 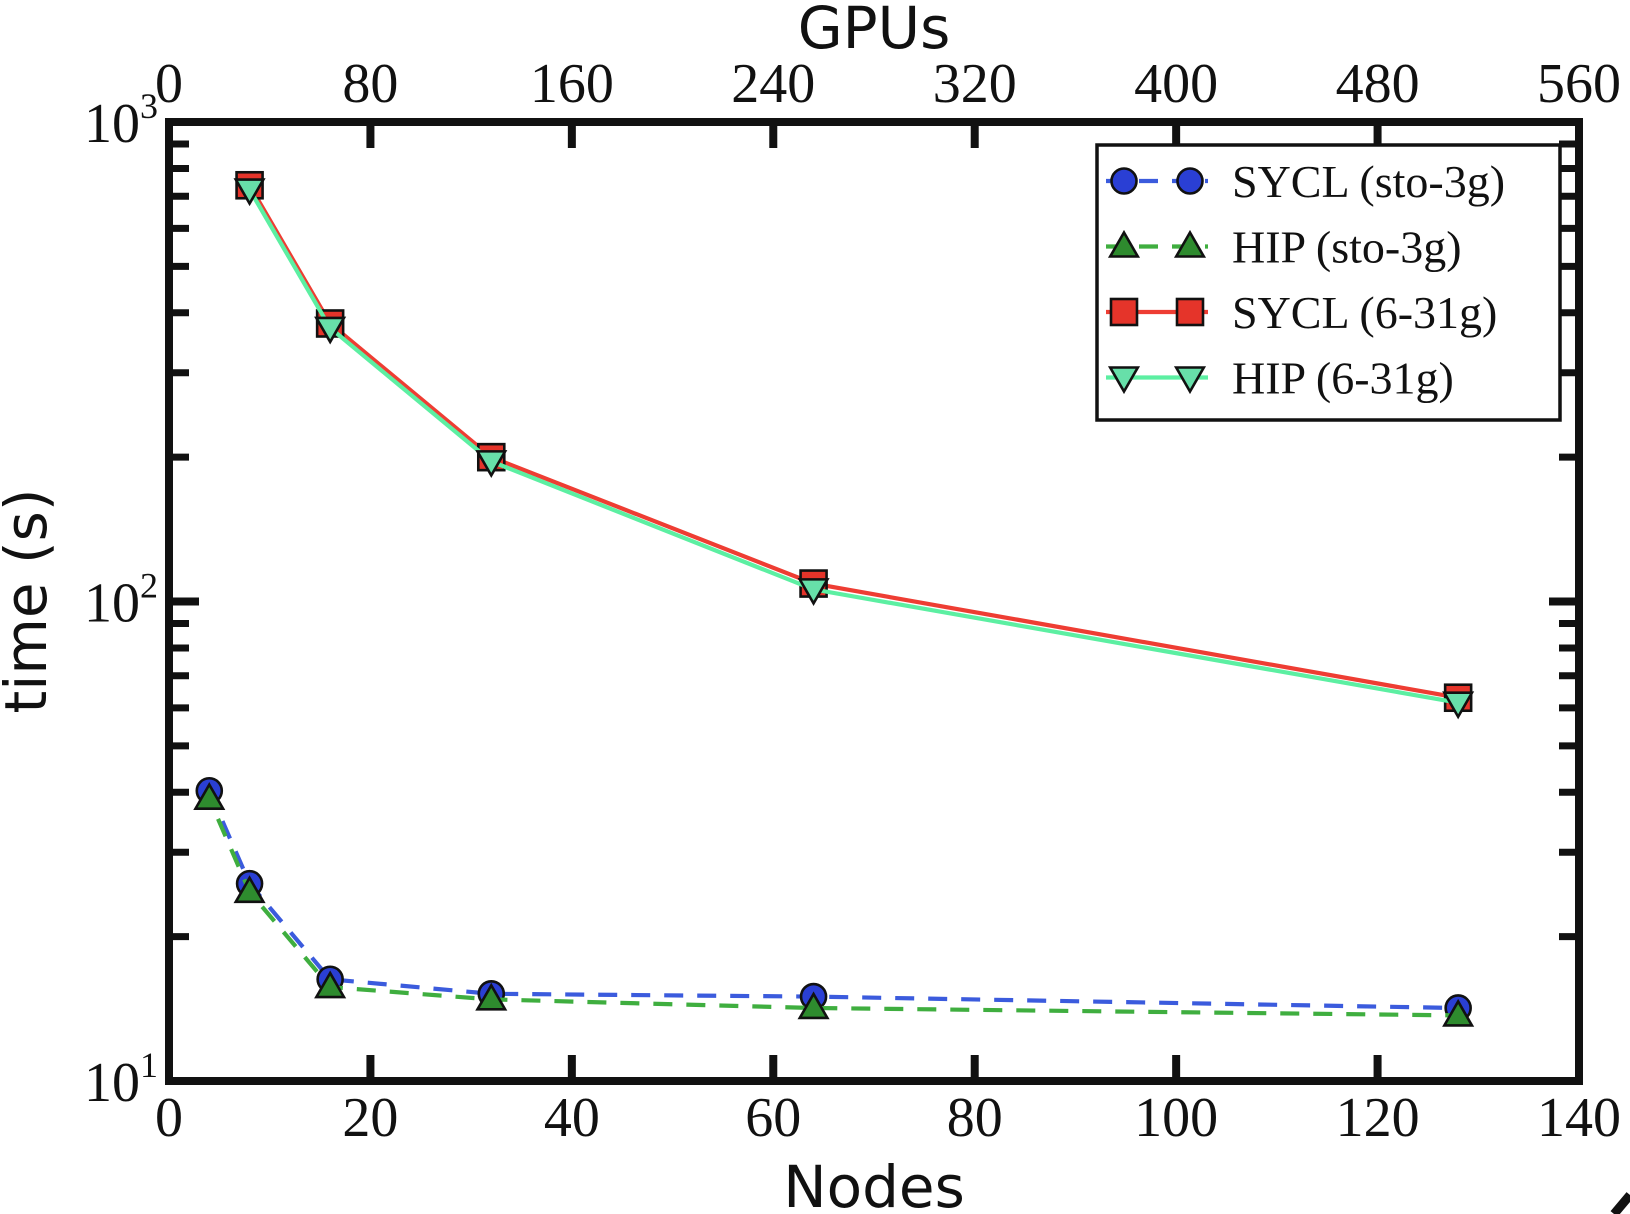 I want to click on top-tick-label: 560, so click(x=1579, y=84).